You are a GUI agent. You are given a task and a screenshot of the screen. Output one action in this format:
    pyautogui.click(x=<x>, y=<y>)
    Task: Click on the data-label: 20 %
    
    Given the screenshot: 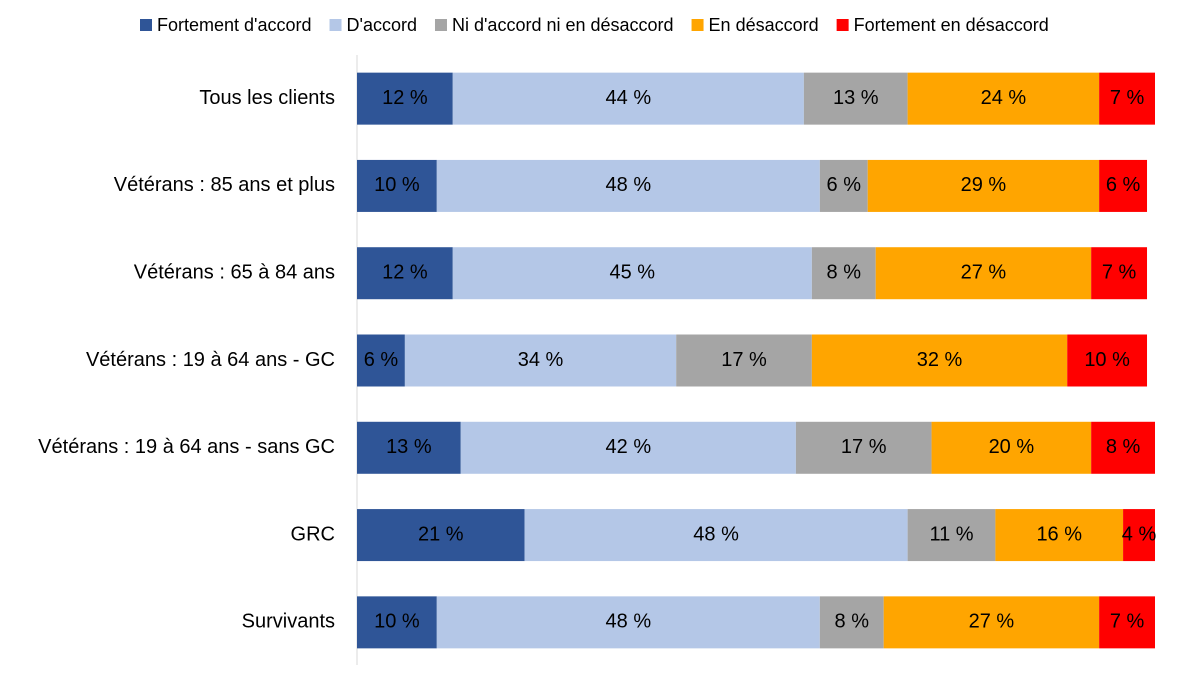 What is the action you would take?
    pyautogui.click(x=1012, y=447)
    